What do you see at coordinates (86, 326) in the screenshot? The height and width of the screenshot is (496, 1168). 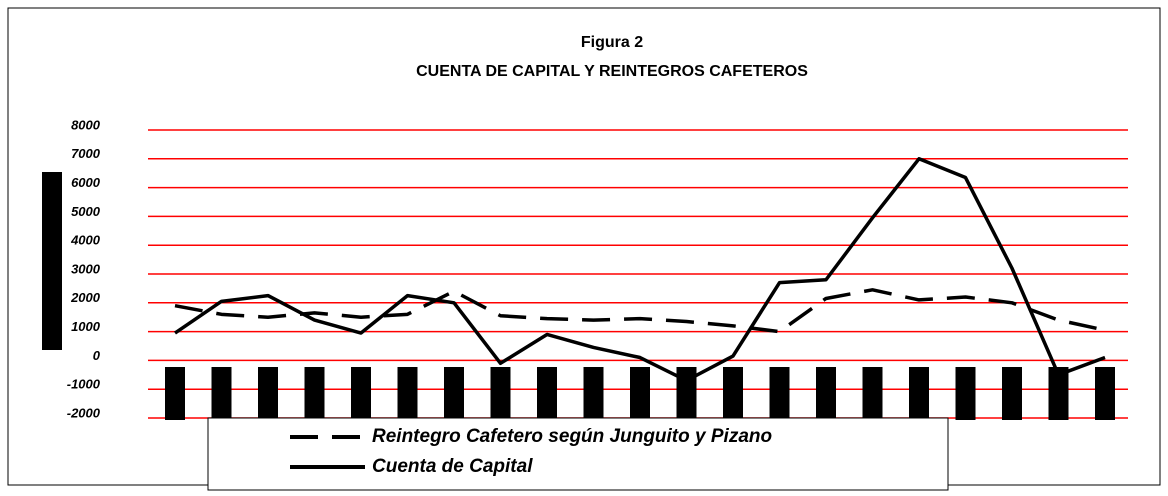 I see `y-tick-label: 1000` at bounding box center [86, 326].